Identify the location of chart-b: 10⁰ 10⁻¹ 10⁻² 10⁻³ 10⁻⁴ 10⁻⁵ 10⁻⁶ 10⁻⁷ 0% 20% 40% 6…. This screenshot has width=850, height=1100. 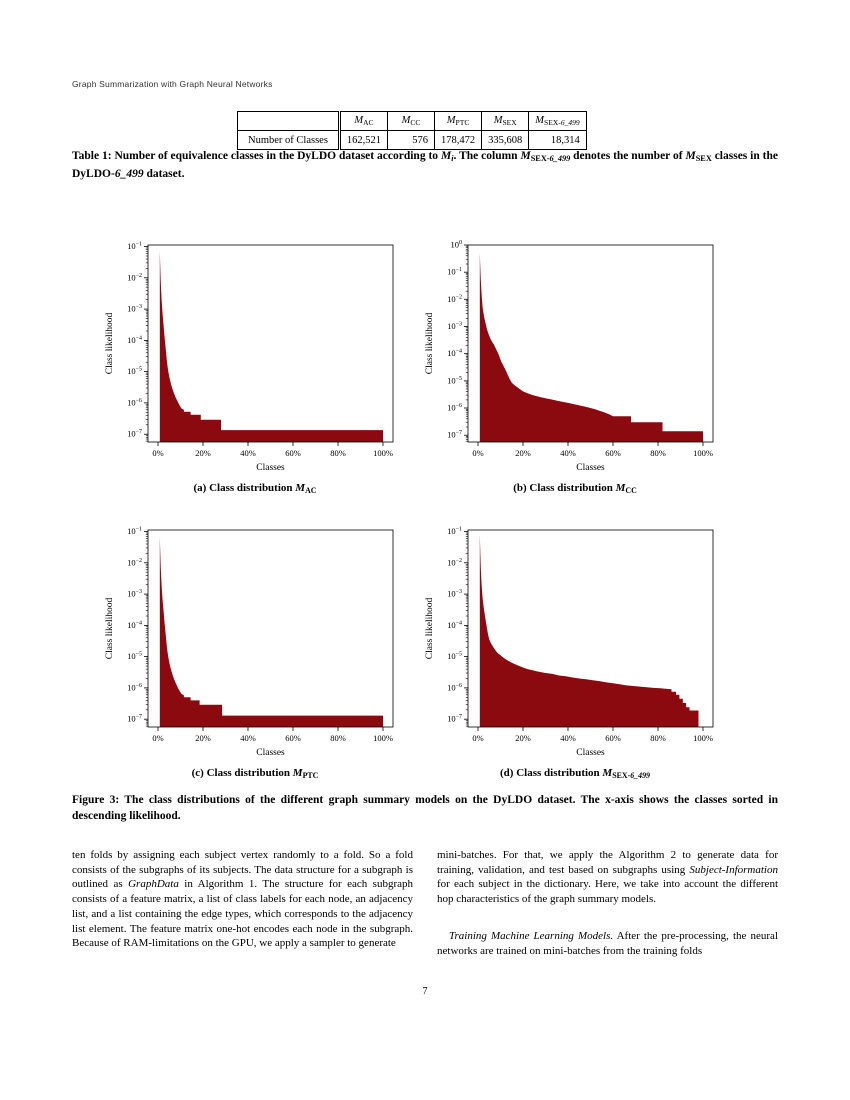
(575, 362).